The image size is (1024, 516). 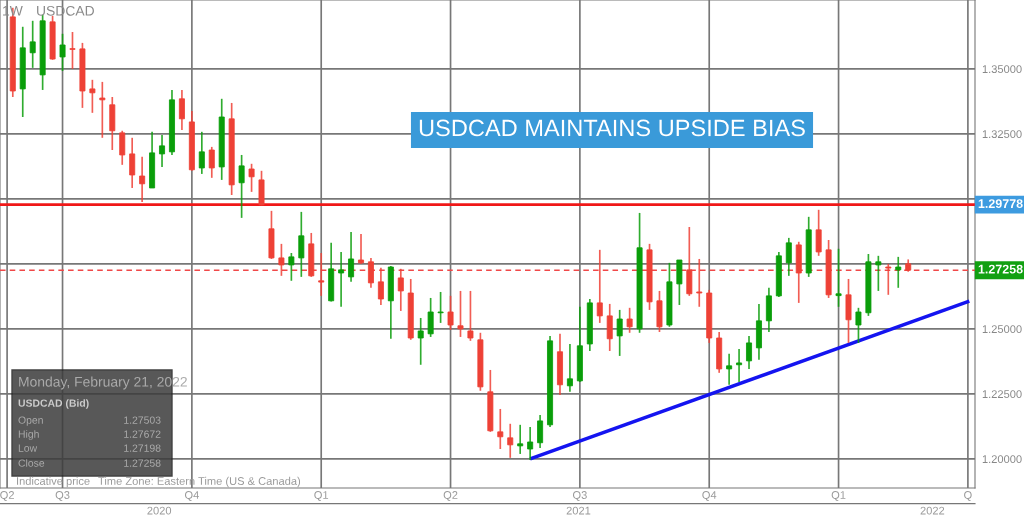 What do you see at coordinates (53, 404) in the screenshot?
I see `annotation: USDCAD (Bid)` at bounding box center [53, 404].